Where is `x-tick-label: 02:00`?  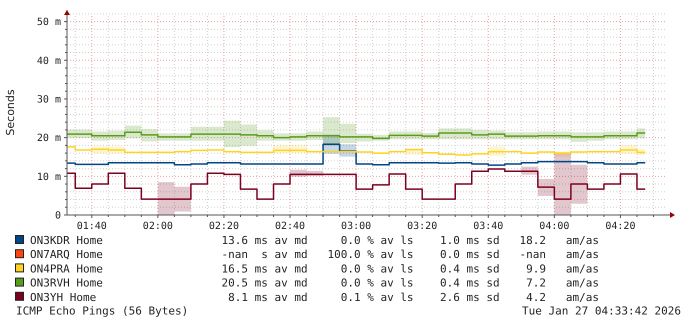 x-tick-label: 02:00 is located at coordinates (157, 226).